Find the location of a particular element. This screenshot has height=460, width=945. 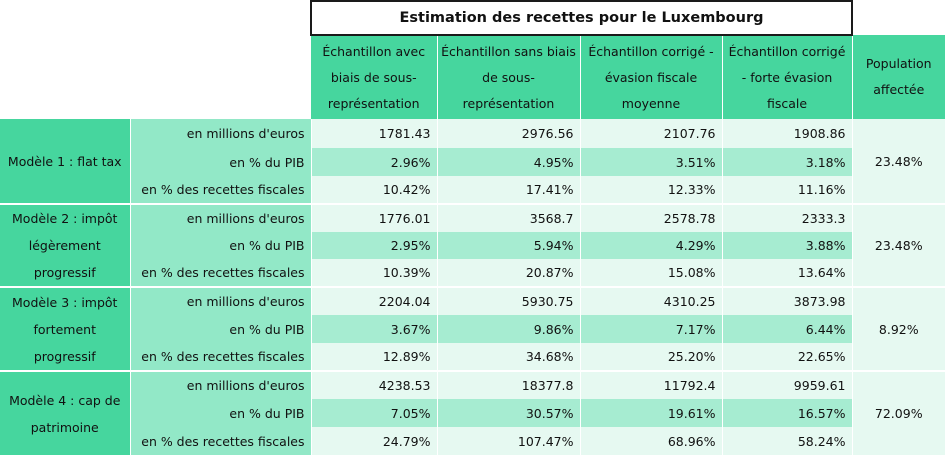

value-cell: 7.05% is located at coordinates (374, 413).